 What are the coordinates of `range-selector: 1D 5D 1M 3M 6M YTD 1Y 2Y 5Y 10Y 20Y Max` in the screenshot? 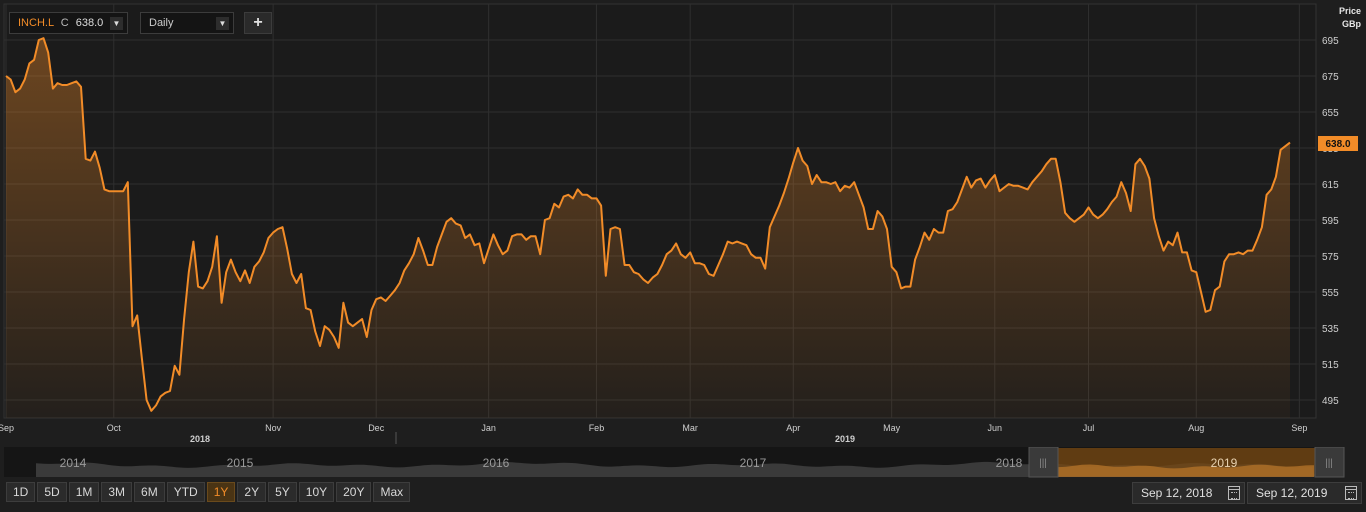 It's located at (208, 492).